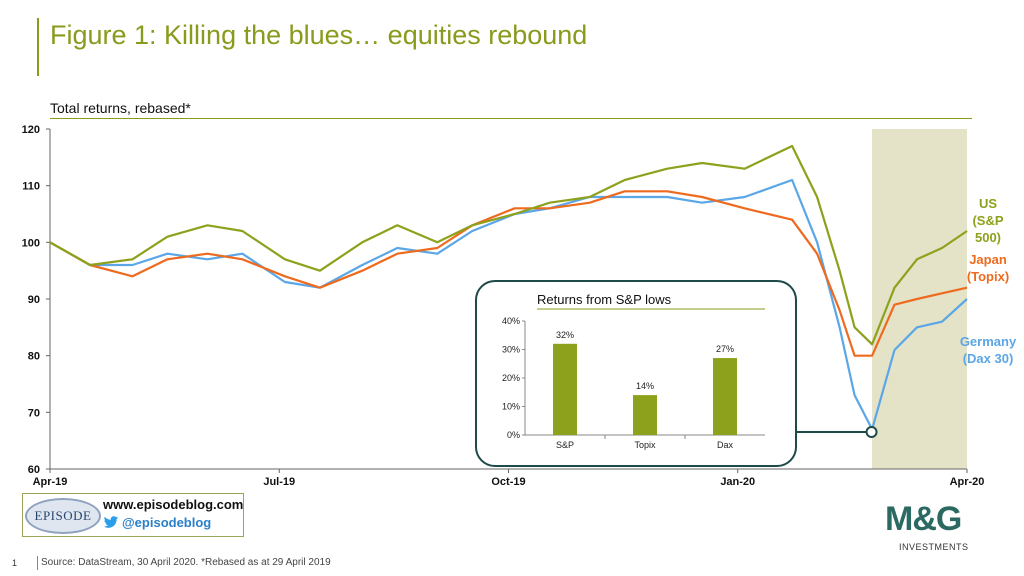 This screenshot has width=1024, height=576. What do you see at coordinates (63, 516) in the screenshot?
I see `episode-logo: EPISODE` at bounding box center [63, 516].